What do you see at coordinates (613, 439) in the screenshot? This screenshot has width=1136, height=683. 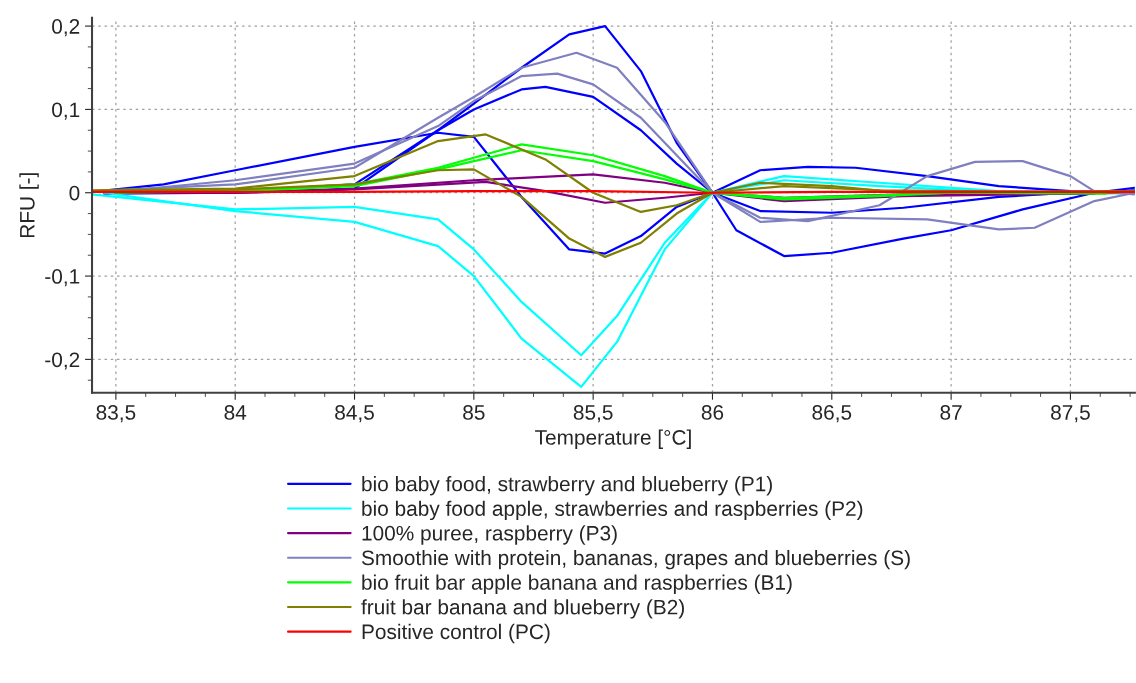 I see `x-axis-title: Temperature [°C]` at bounding box center [613, 439].